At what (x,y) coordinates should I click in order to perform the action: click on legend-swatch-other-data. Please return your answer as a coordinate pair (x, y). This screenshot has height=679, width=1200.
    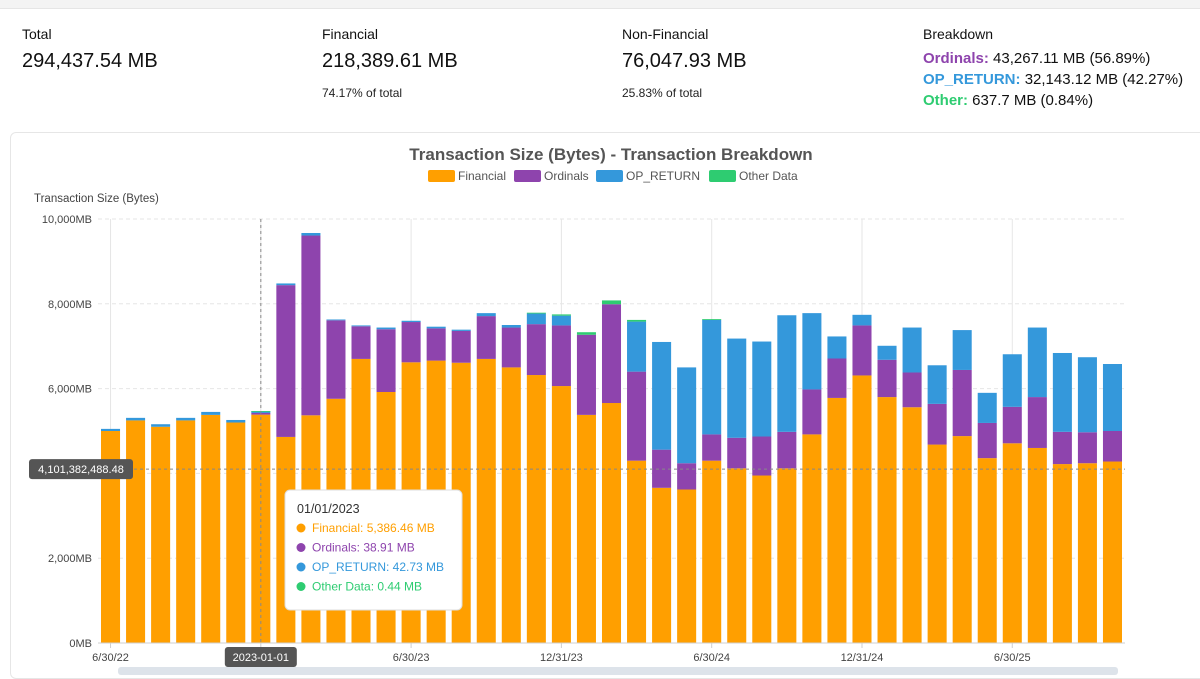
    Looking at the image, I should click on (722, 176).